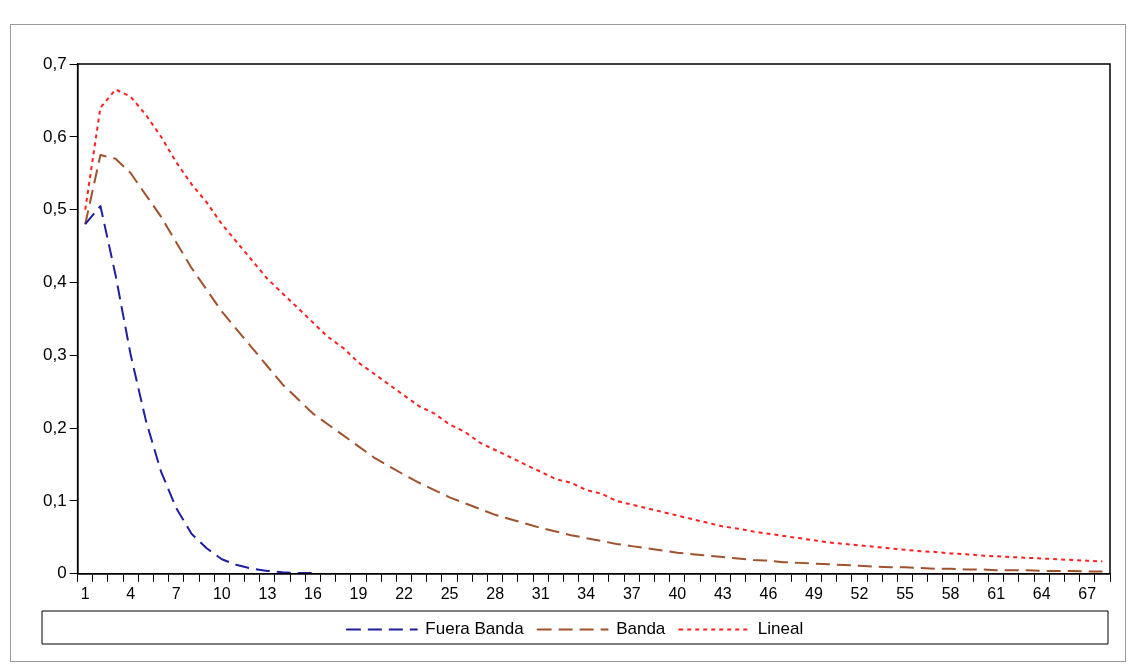 The image size is (1128, 664). I want to click on line-series, so click(199, 389).